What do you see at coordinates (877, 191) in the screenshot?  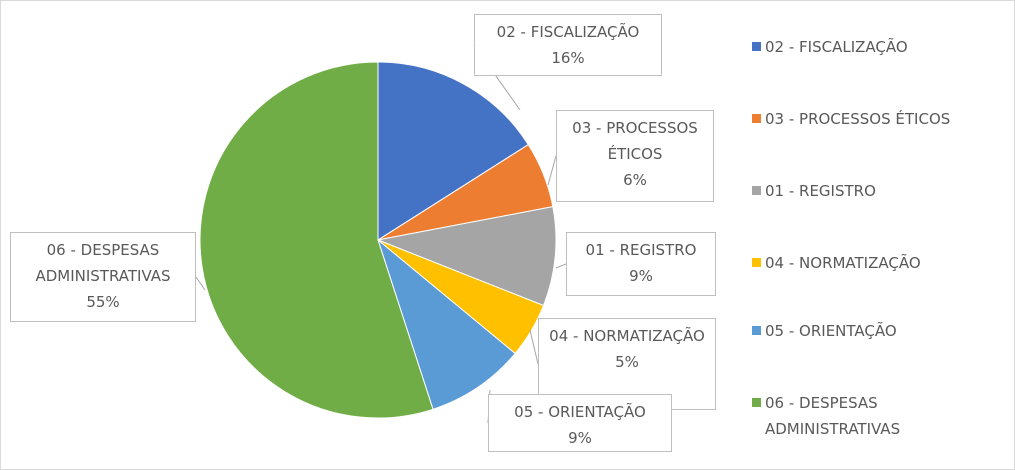 I see `legend-item: 01 - REGISTRO` at bounding box center [877, 191].